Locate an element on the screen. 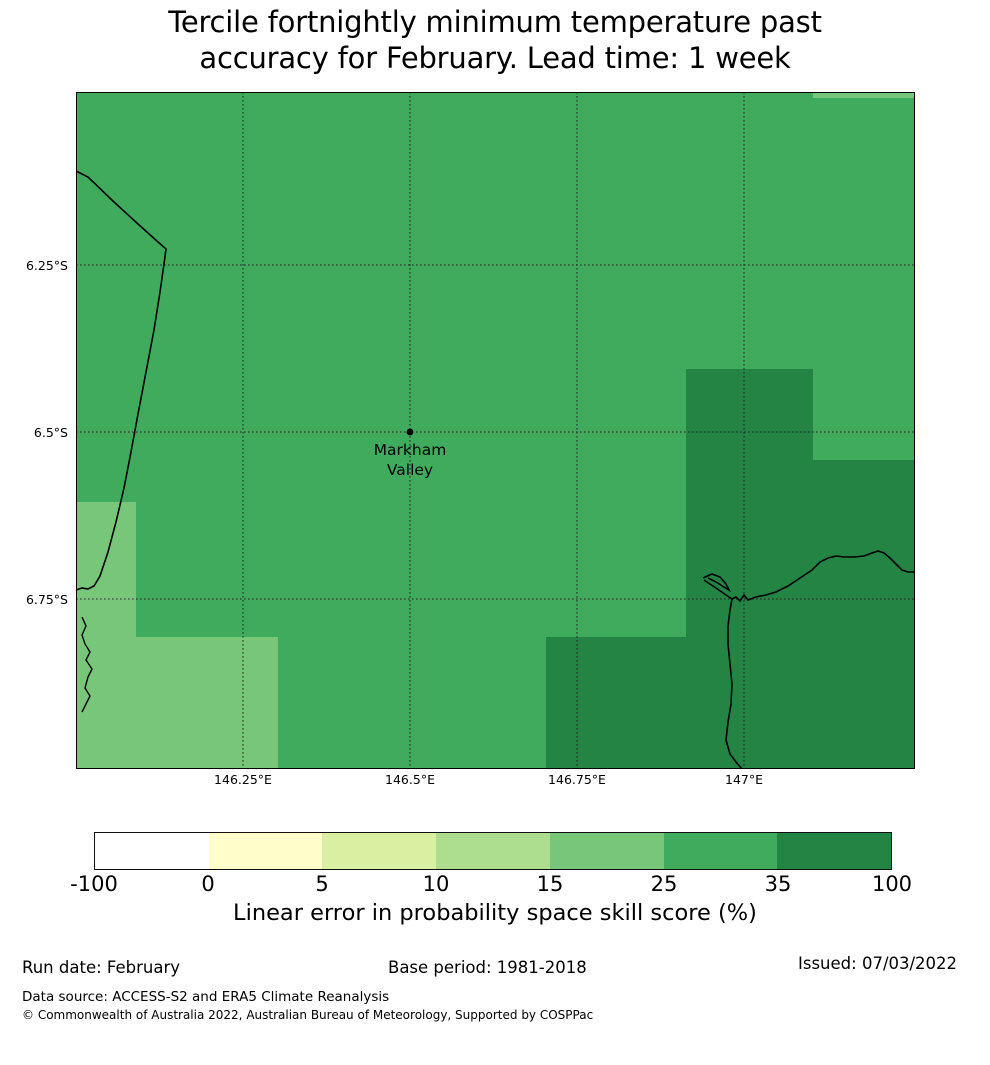  footer-run-date: Run date: February is located at coordinates (101, 967).